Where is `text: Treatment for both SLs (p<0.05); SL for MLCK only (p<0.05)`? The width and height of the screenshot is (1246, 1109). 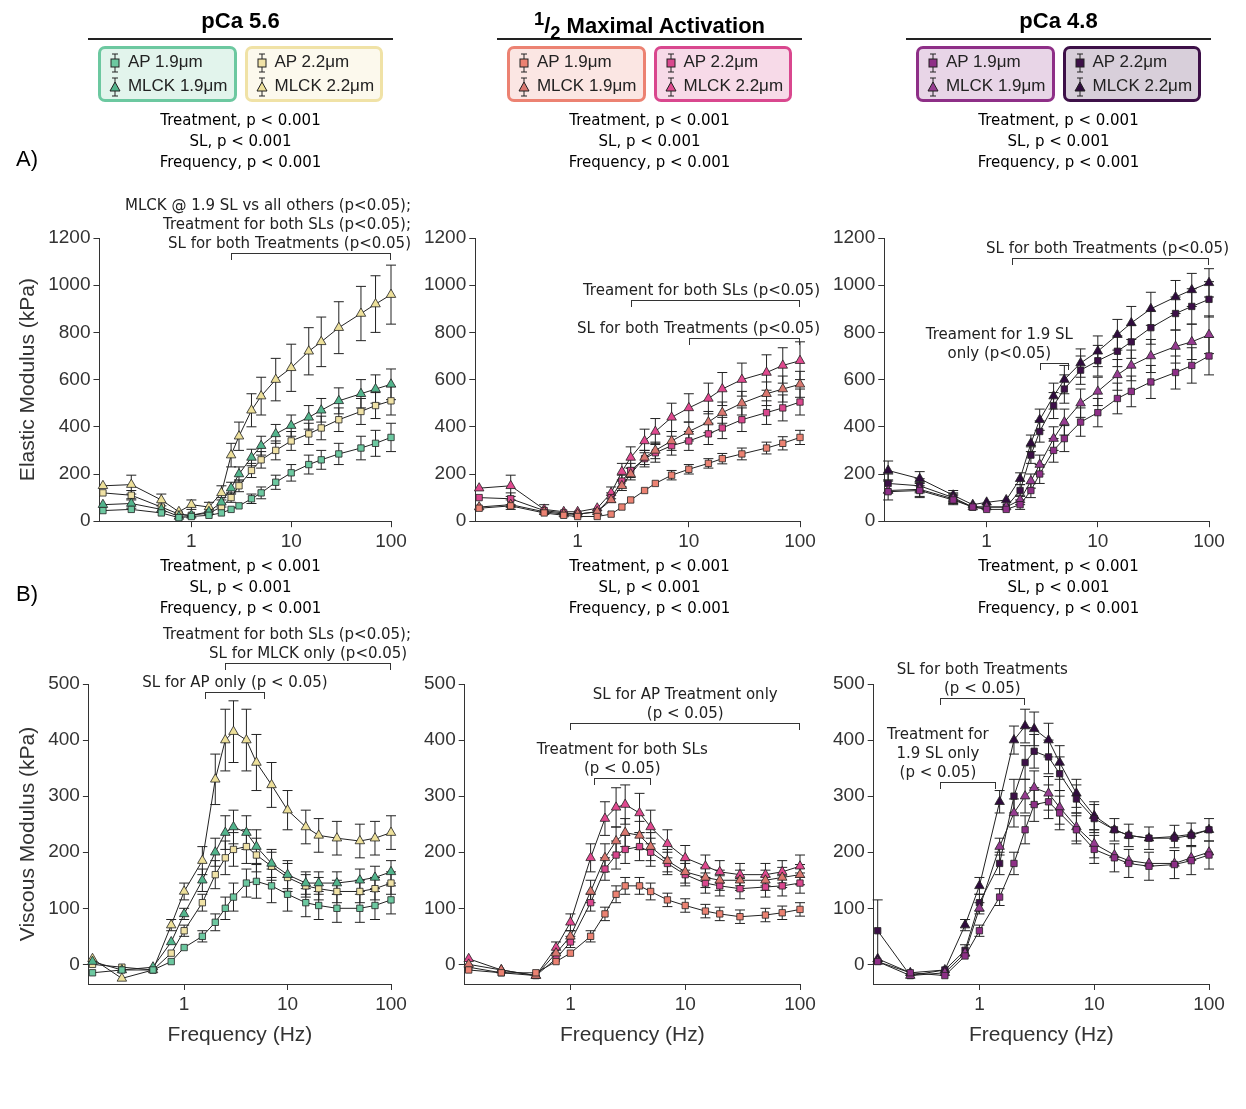
text: Treatment for both SLs (p<0.05); SL for MLCK only (p<0.05) is located at coordinates (286, 643).